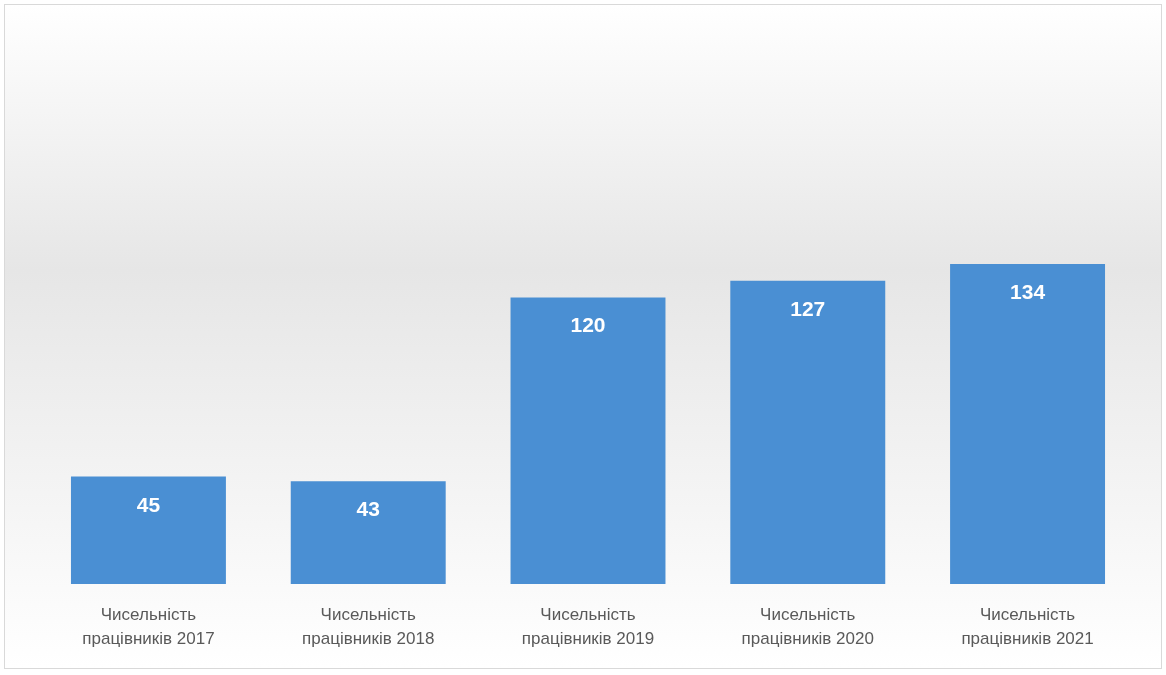  I want to click on data-label: 127, so click(808, 308).